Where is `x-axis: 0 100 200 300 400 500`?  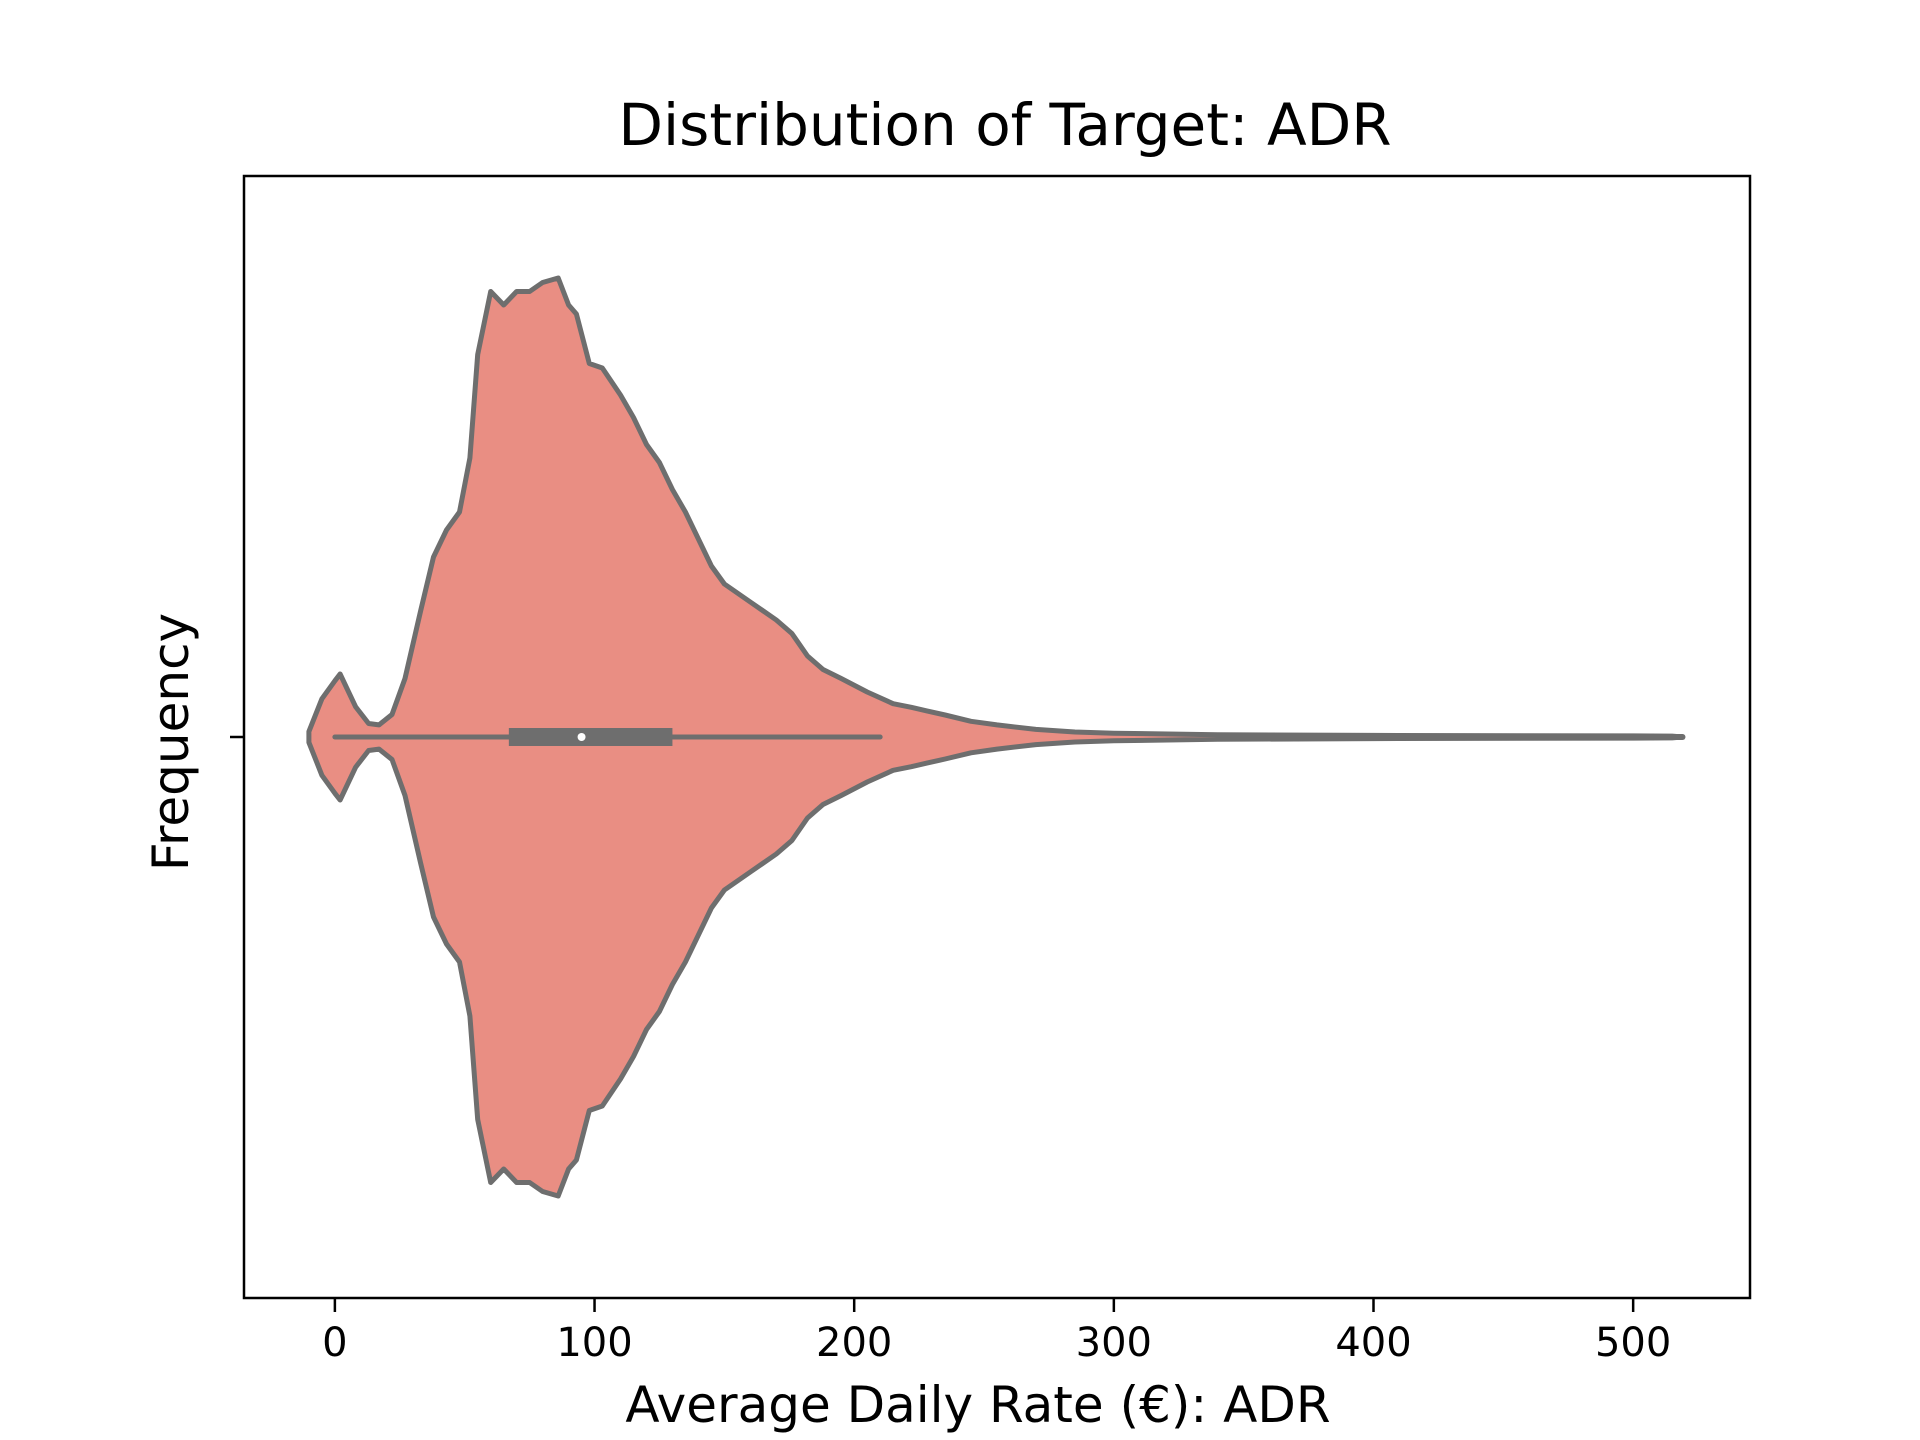 x-axis: 0 100 200 300 400 500 is located at coordinates (996, 1332).